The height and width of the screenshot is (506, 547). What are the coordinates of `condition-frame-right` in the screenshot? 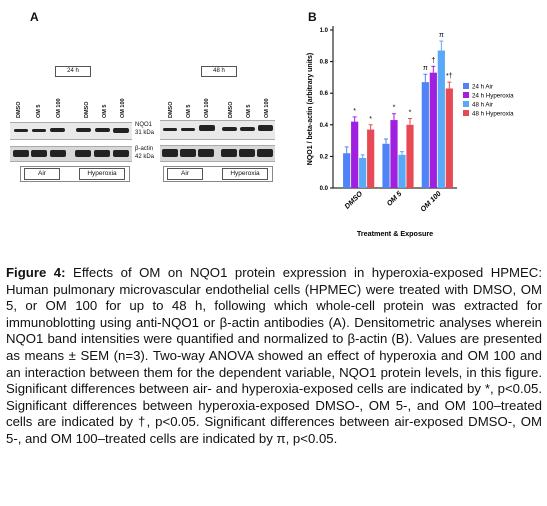 It's located at (218, 174).